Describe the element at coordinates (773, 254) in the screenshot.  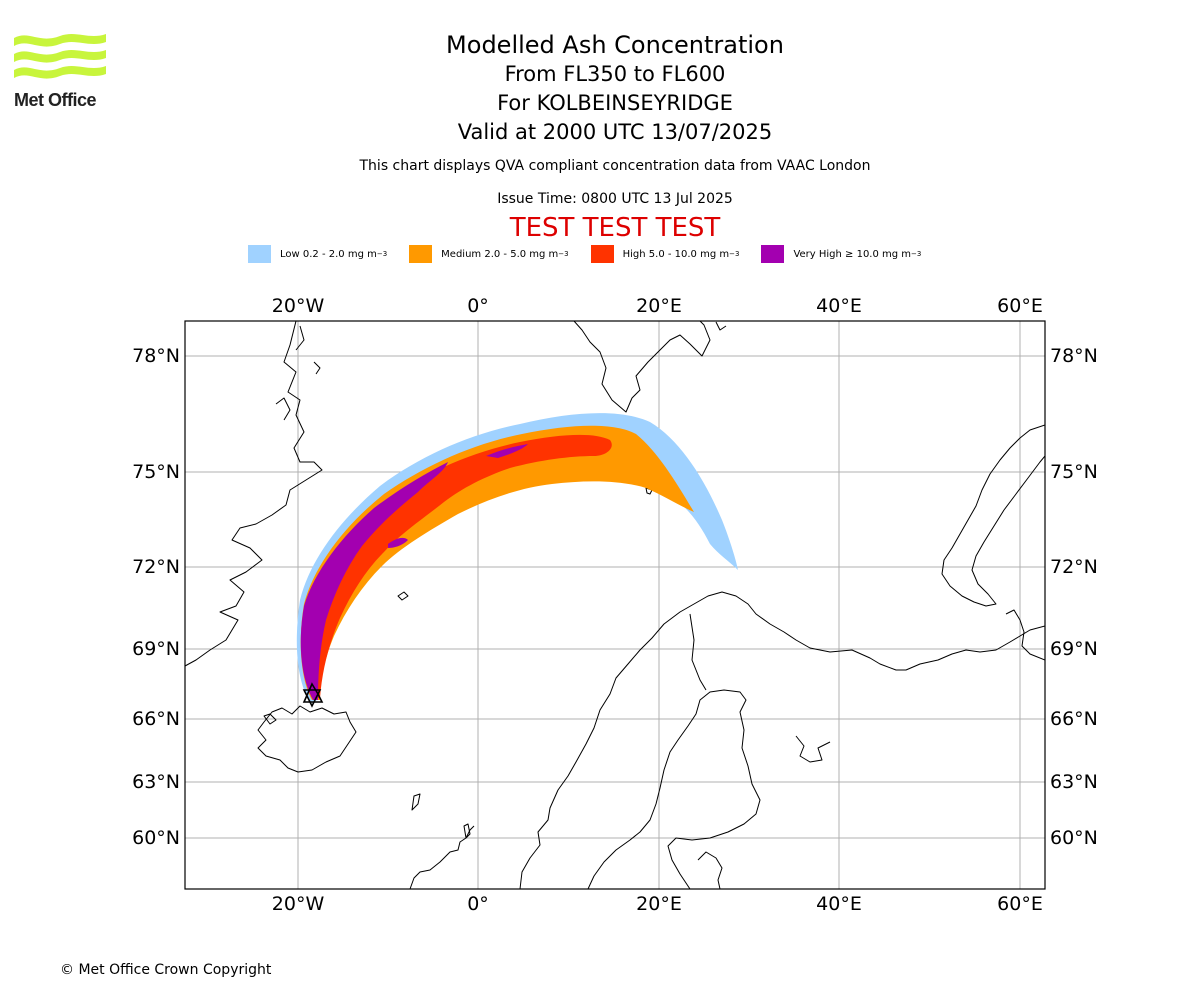
I see `legend-swatch-very-high` at that location.